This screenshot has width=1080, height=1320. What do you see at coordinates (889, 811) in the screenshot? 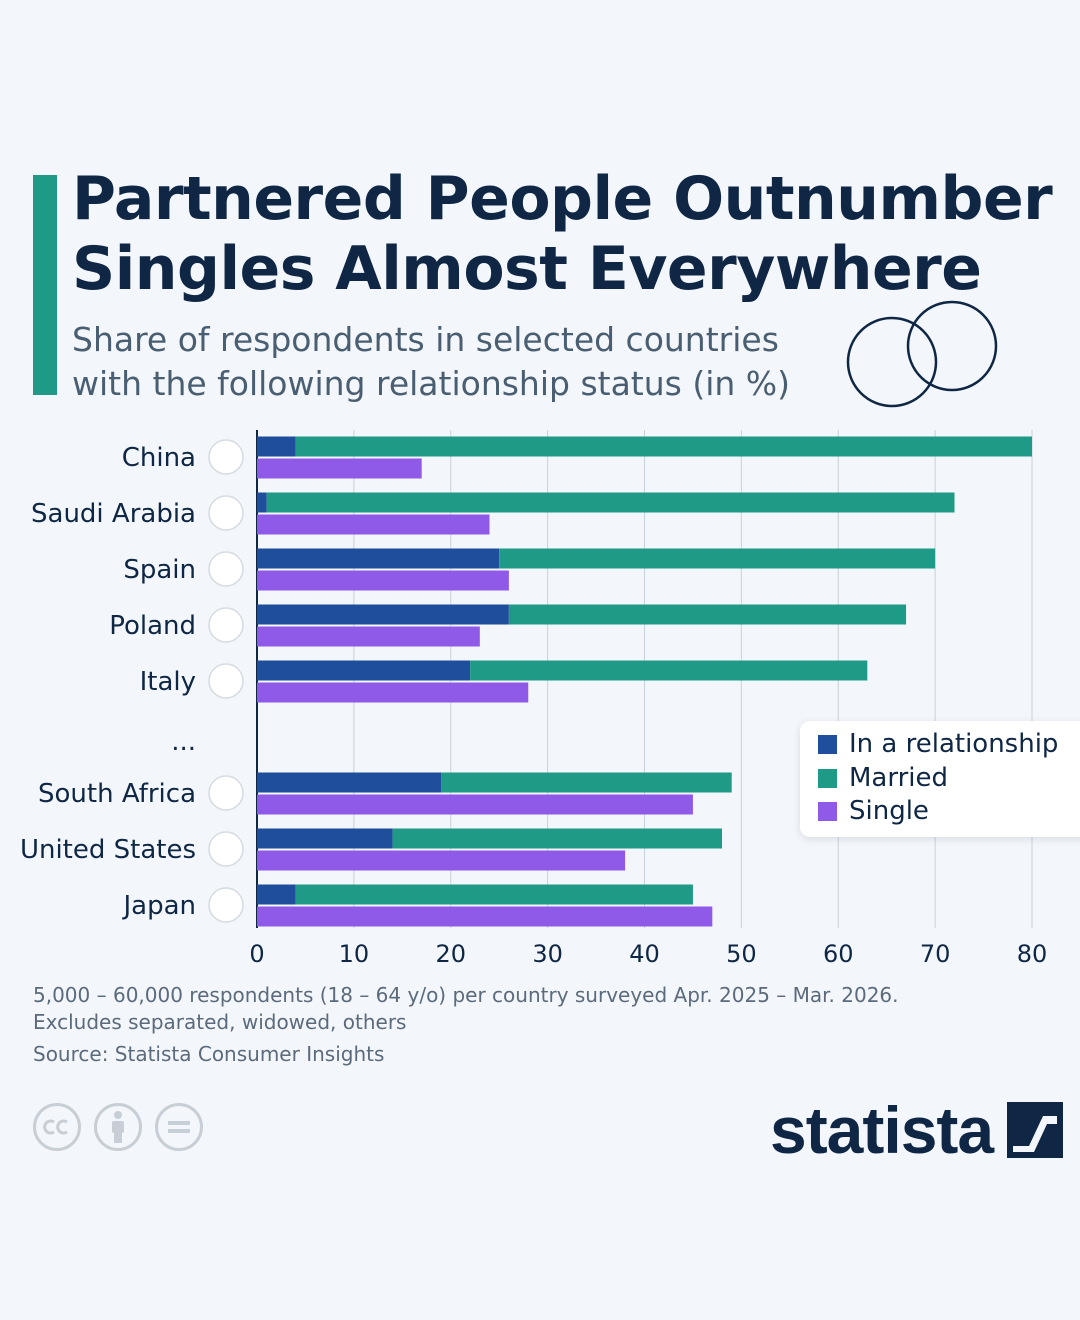
I see `legend-label-single: Single` at bounding box center [889, 811].